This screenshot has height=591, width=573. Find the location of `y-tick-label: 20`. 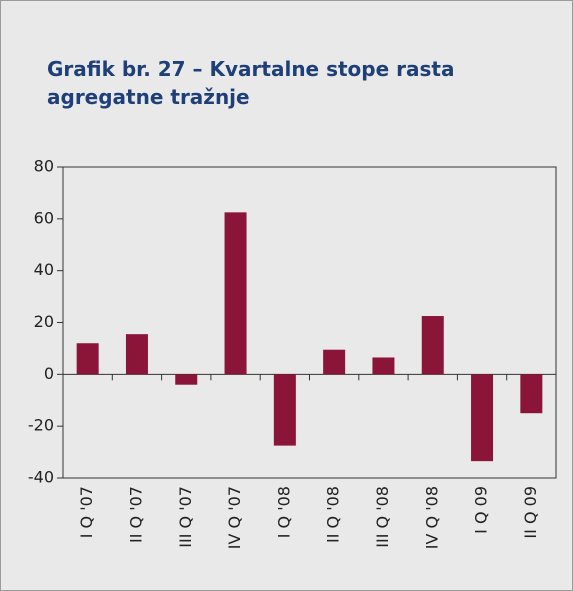

y-tick-label: 20 is located at coordinates (44, 321).